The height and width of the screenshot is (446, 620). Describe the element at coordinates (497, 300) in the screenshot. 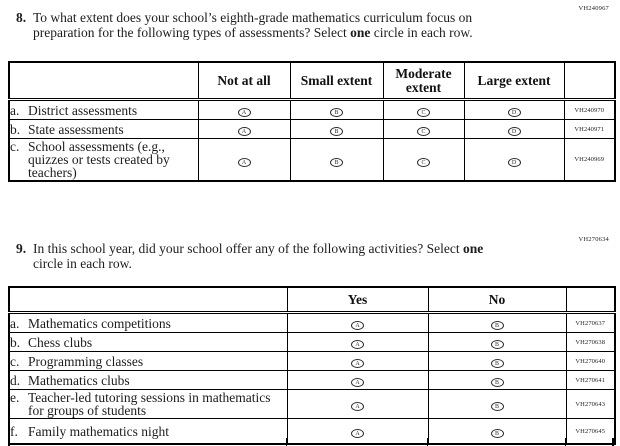

I see `header-no: No` at that location.